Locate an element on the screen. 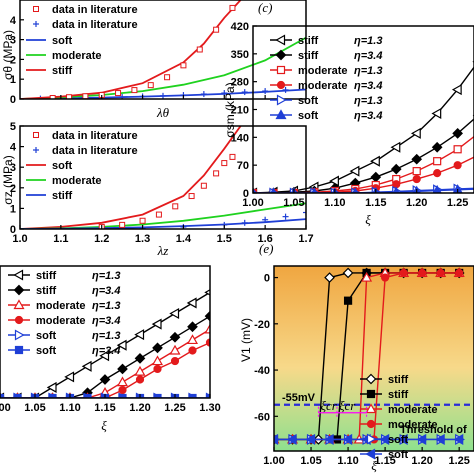  x-tick-label: 1.15 is located at coordinates (104, 408).